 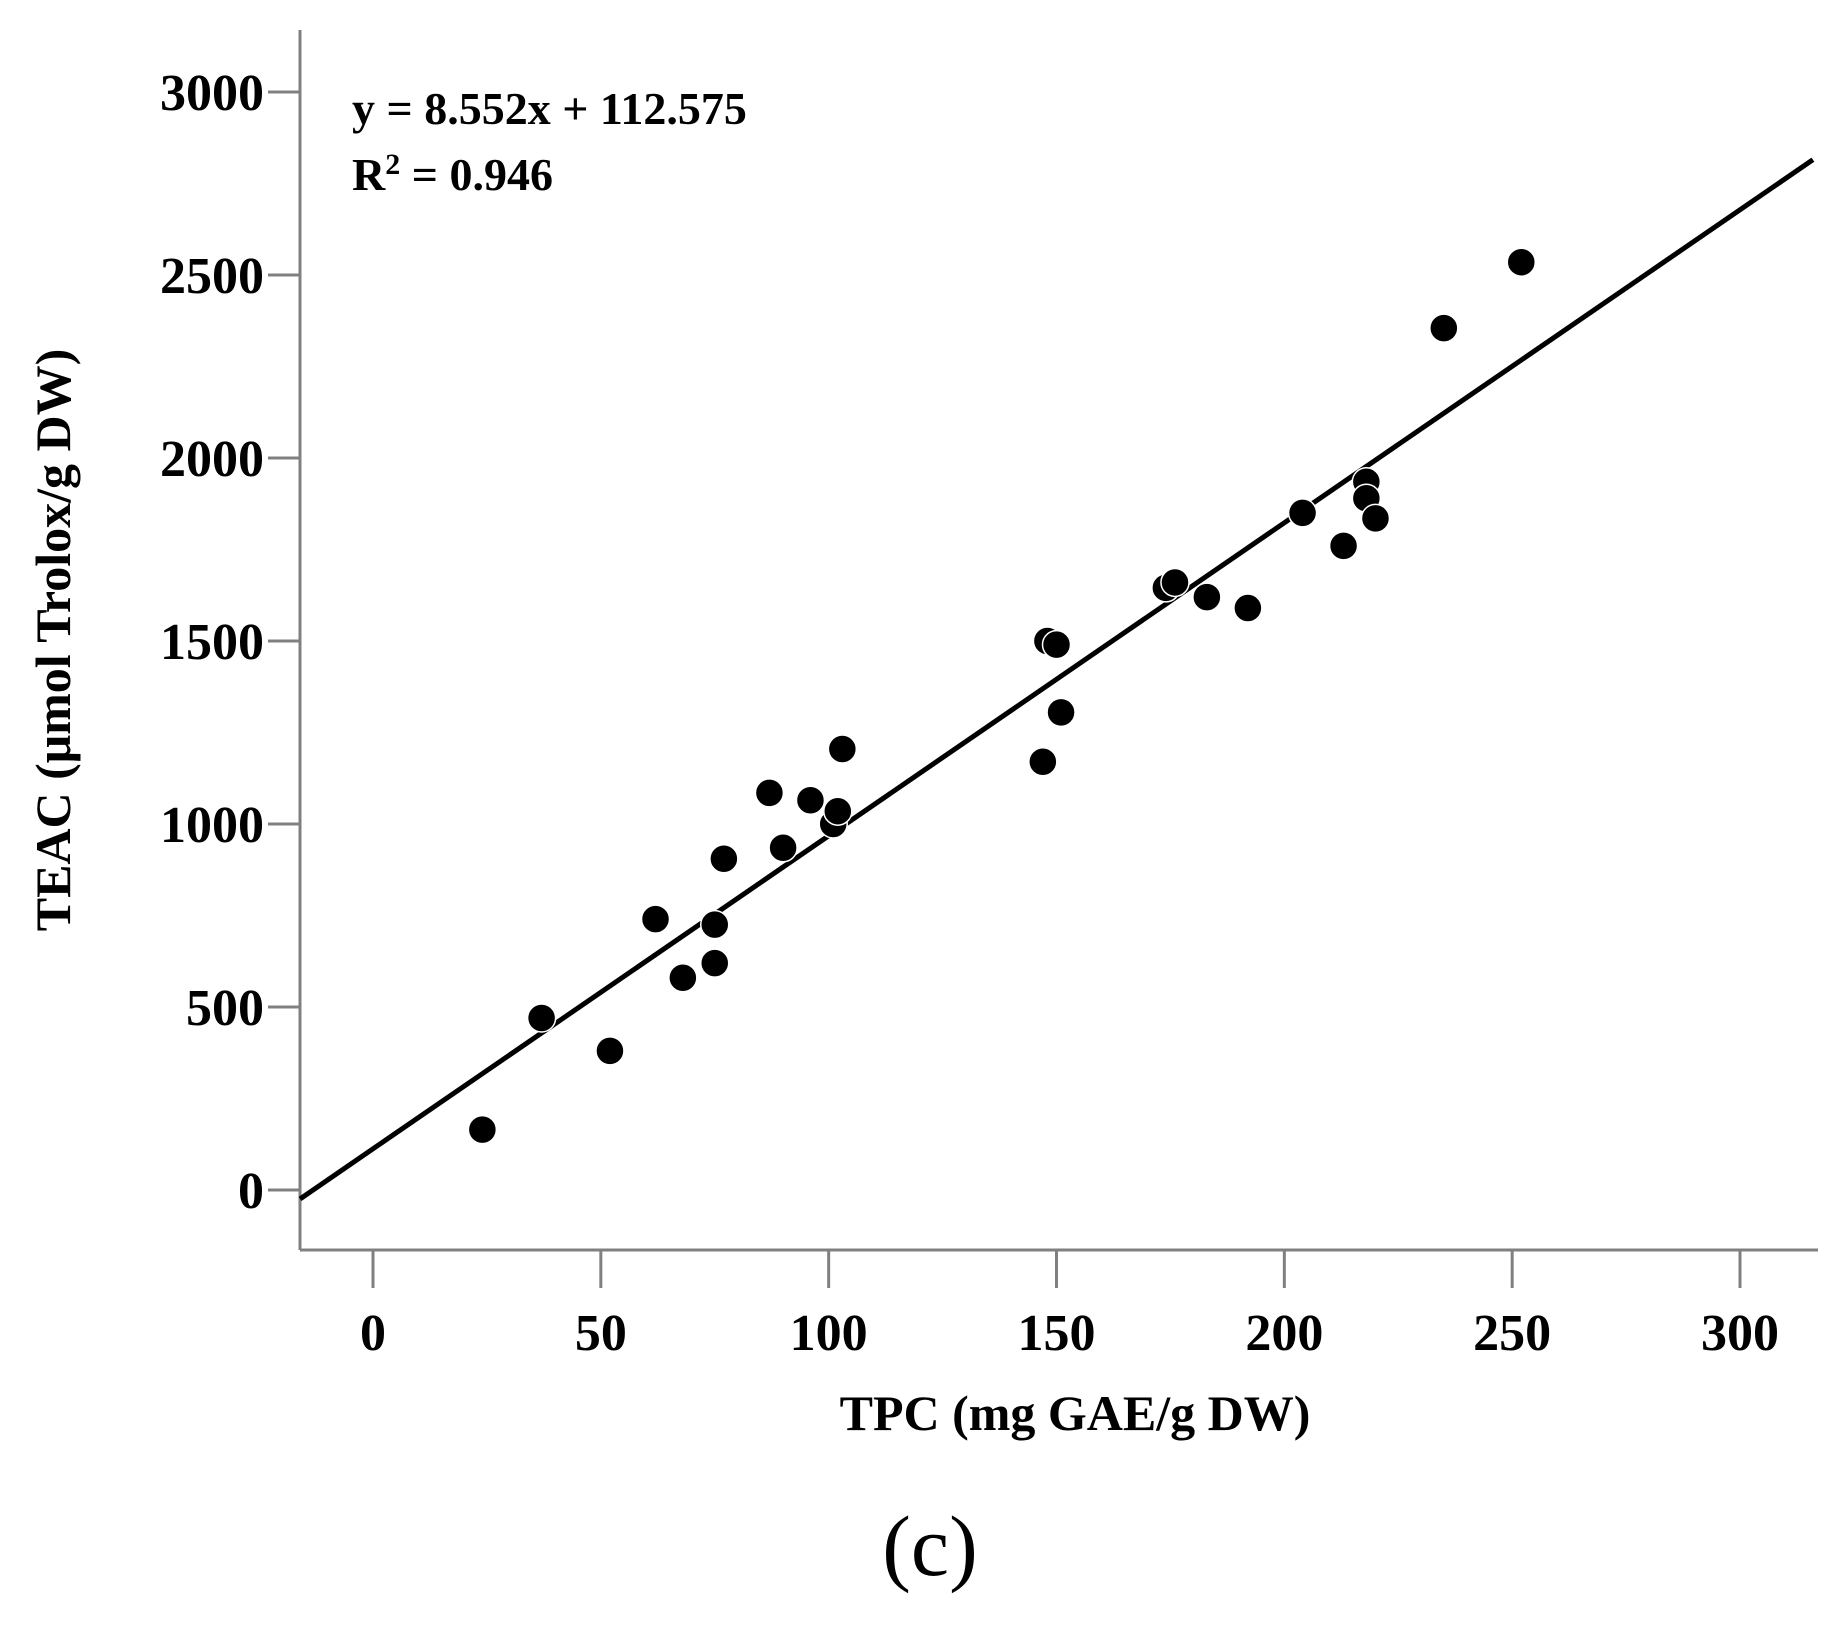 I want to click on panel-label: (c), so click(x=929, y=1546).